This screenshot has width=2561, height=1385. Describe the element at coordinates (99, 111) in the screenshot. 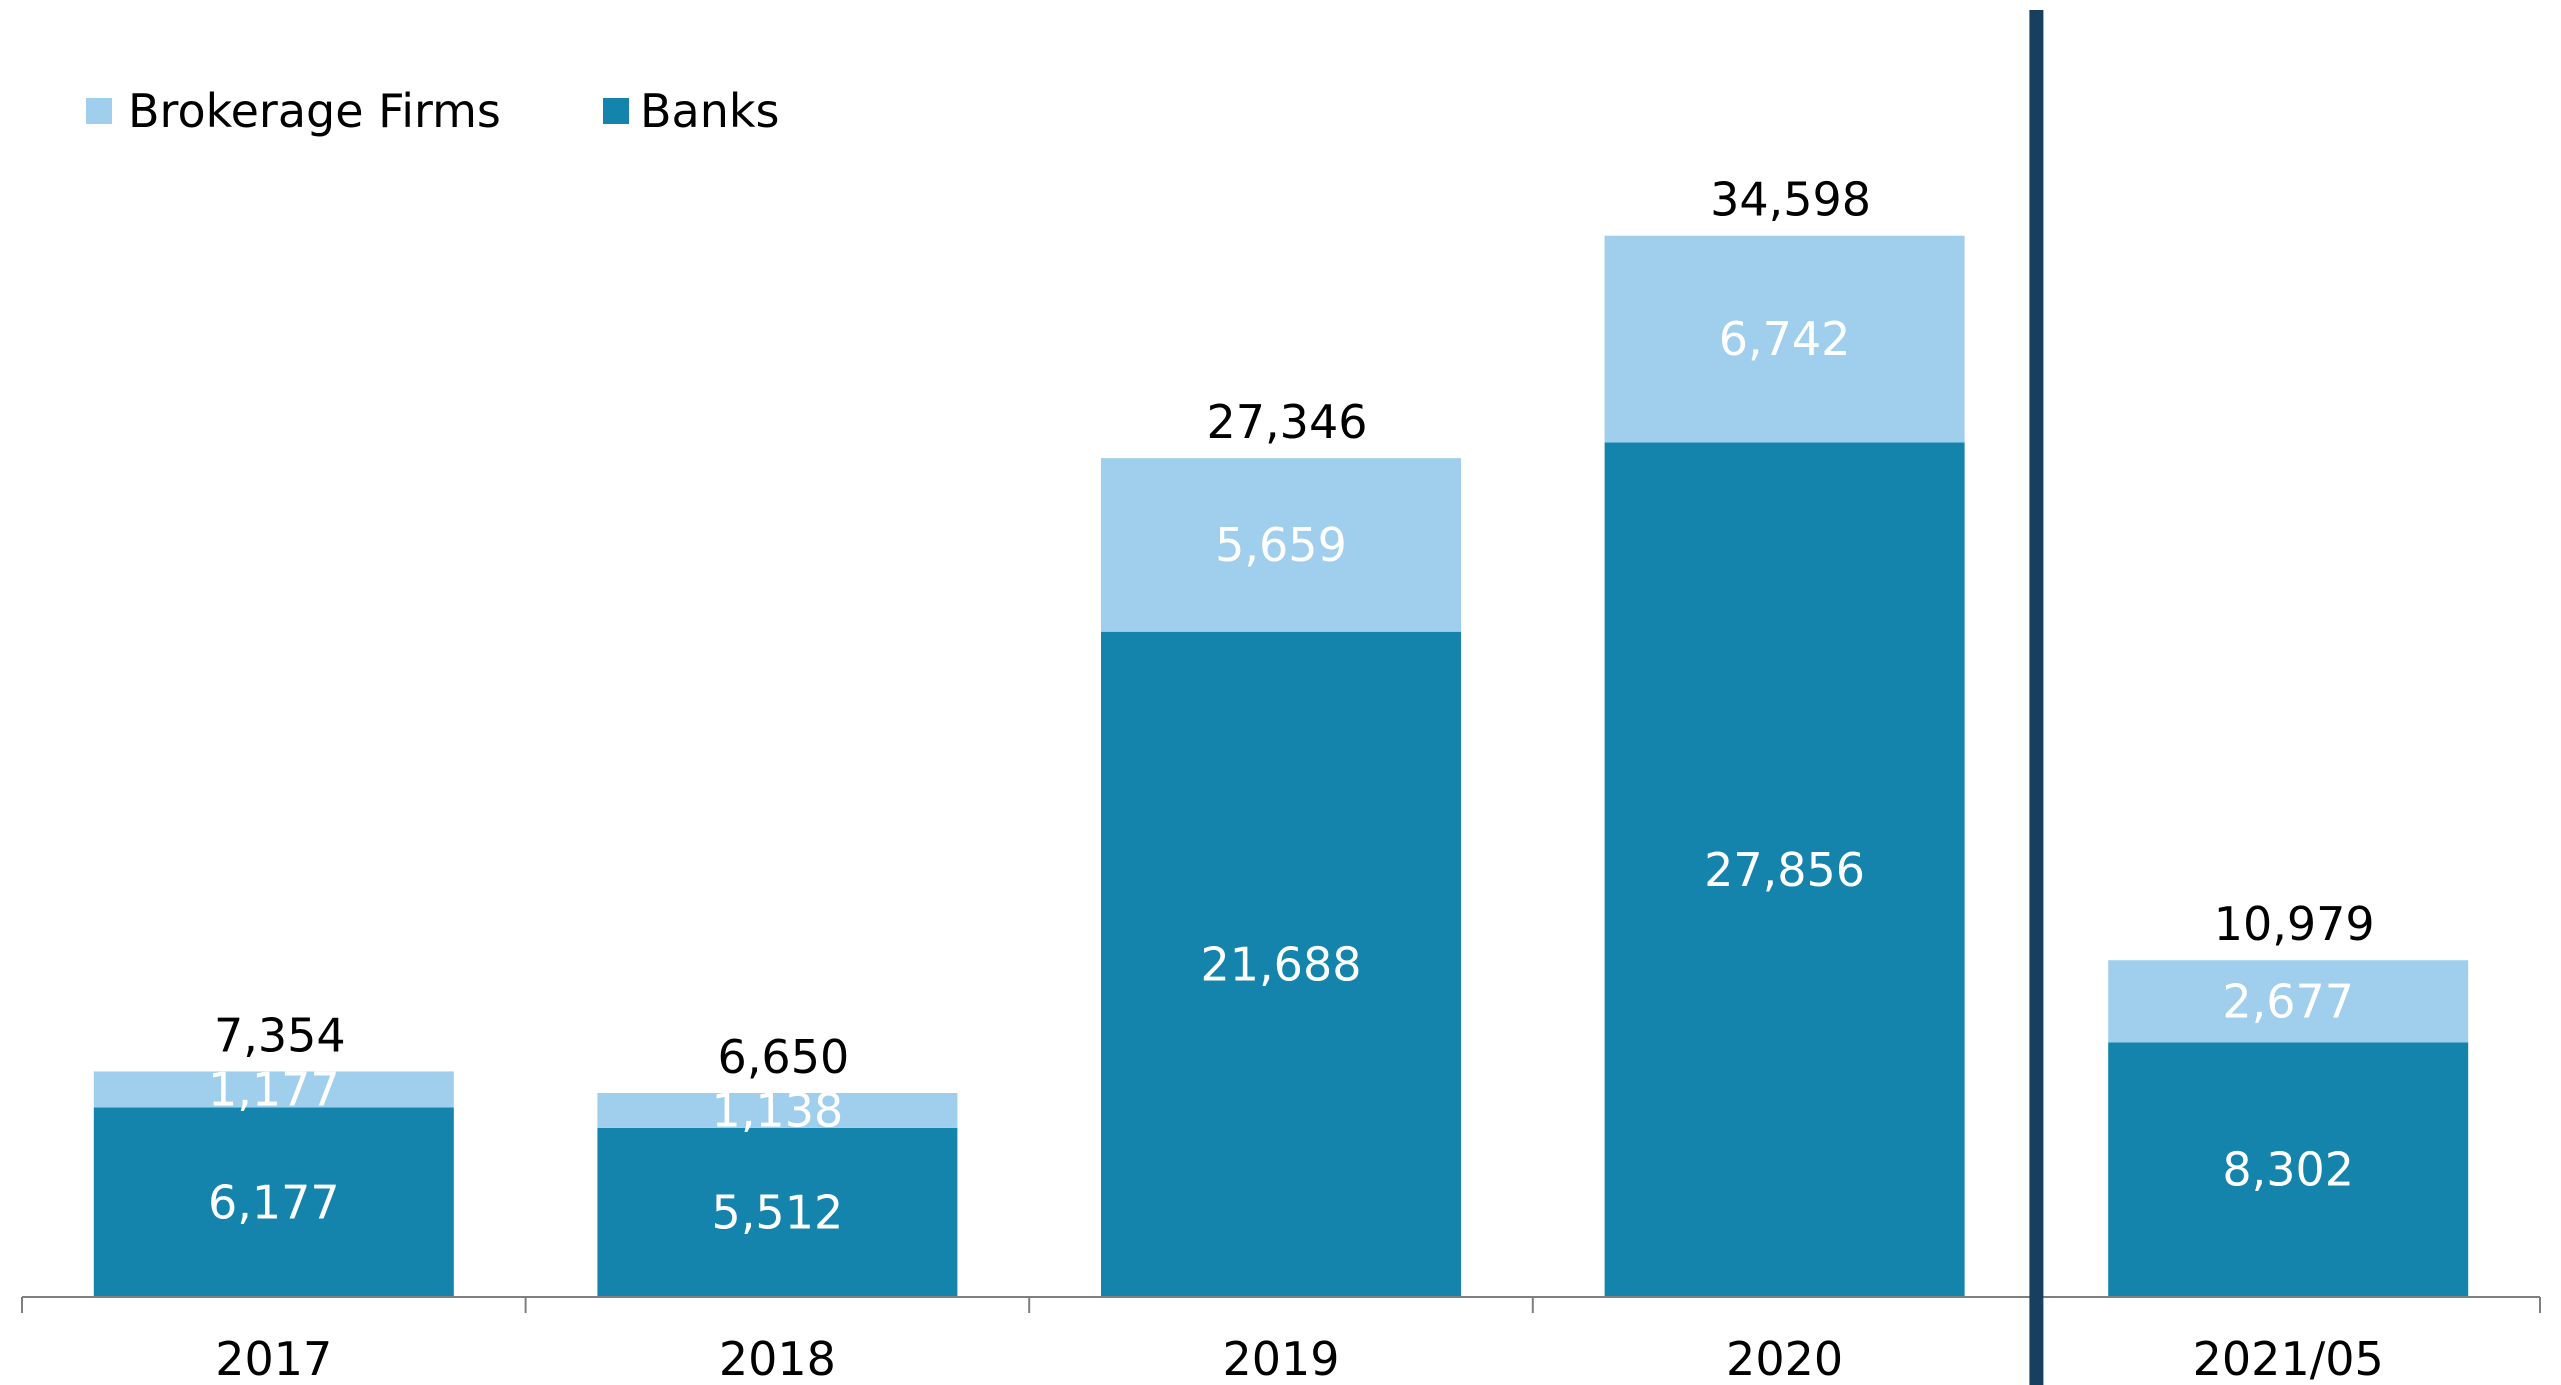

I see `legend-swatch-brokerage-firms` at that location.